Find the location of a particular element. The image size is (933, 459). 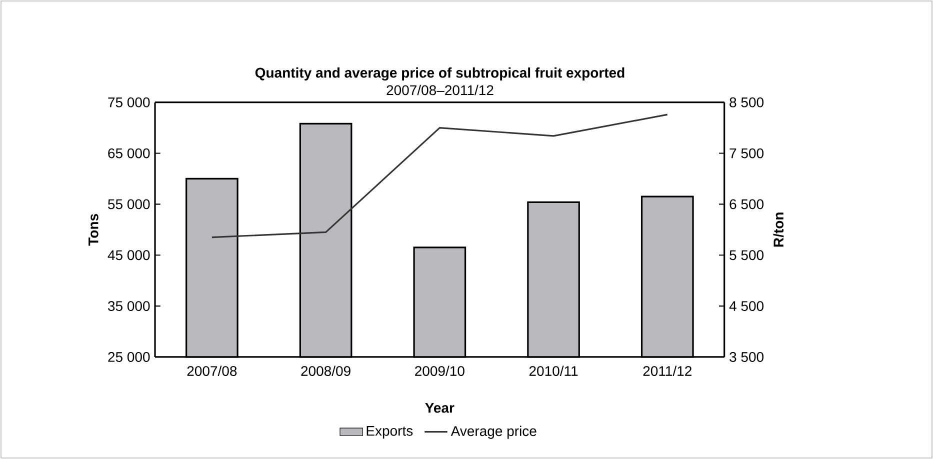

x-tick-label: 2010/11 is located at coordinates (553, 371).